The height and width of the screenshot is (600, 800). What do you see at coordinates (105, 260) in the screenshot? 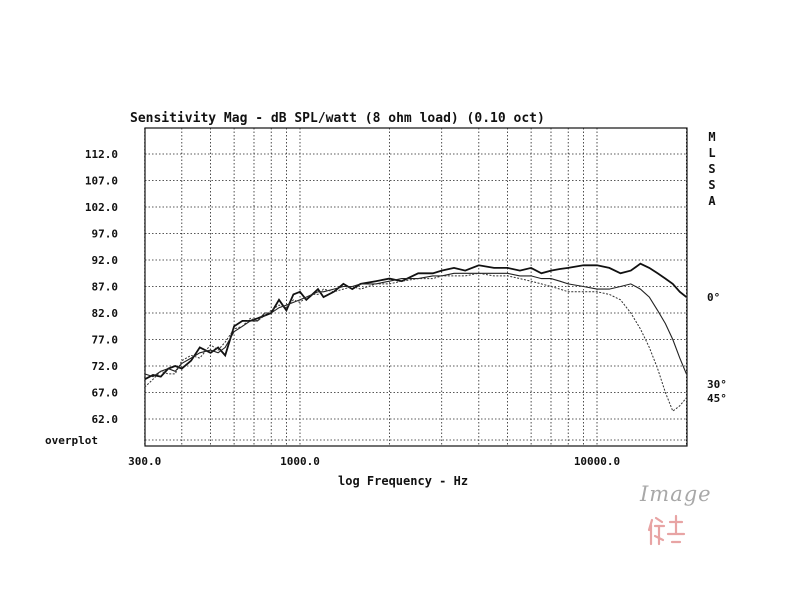
I see `y-tick-label: 92.0` at bounding box center [105, 260].